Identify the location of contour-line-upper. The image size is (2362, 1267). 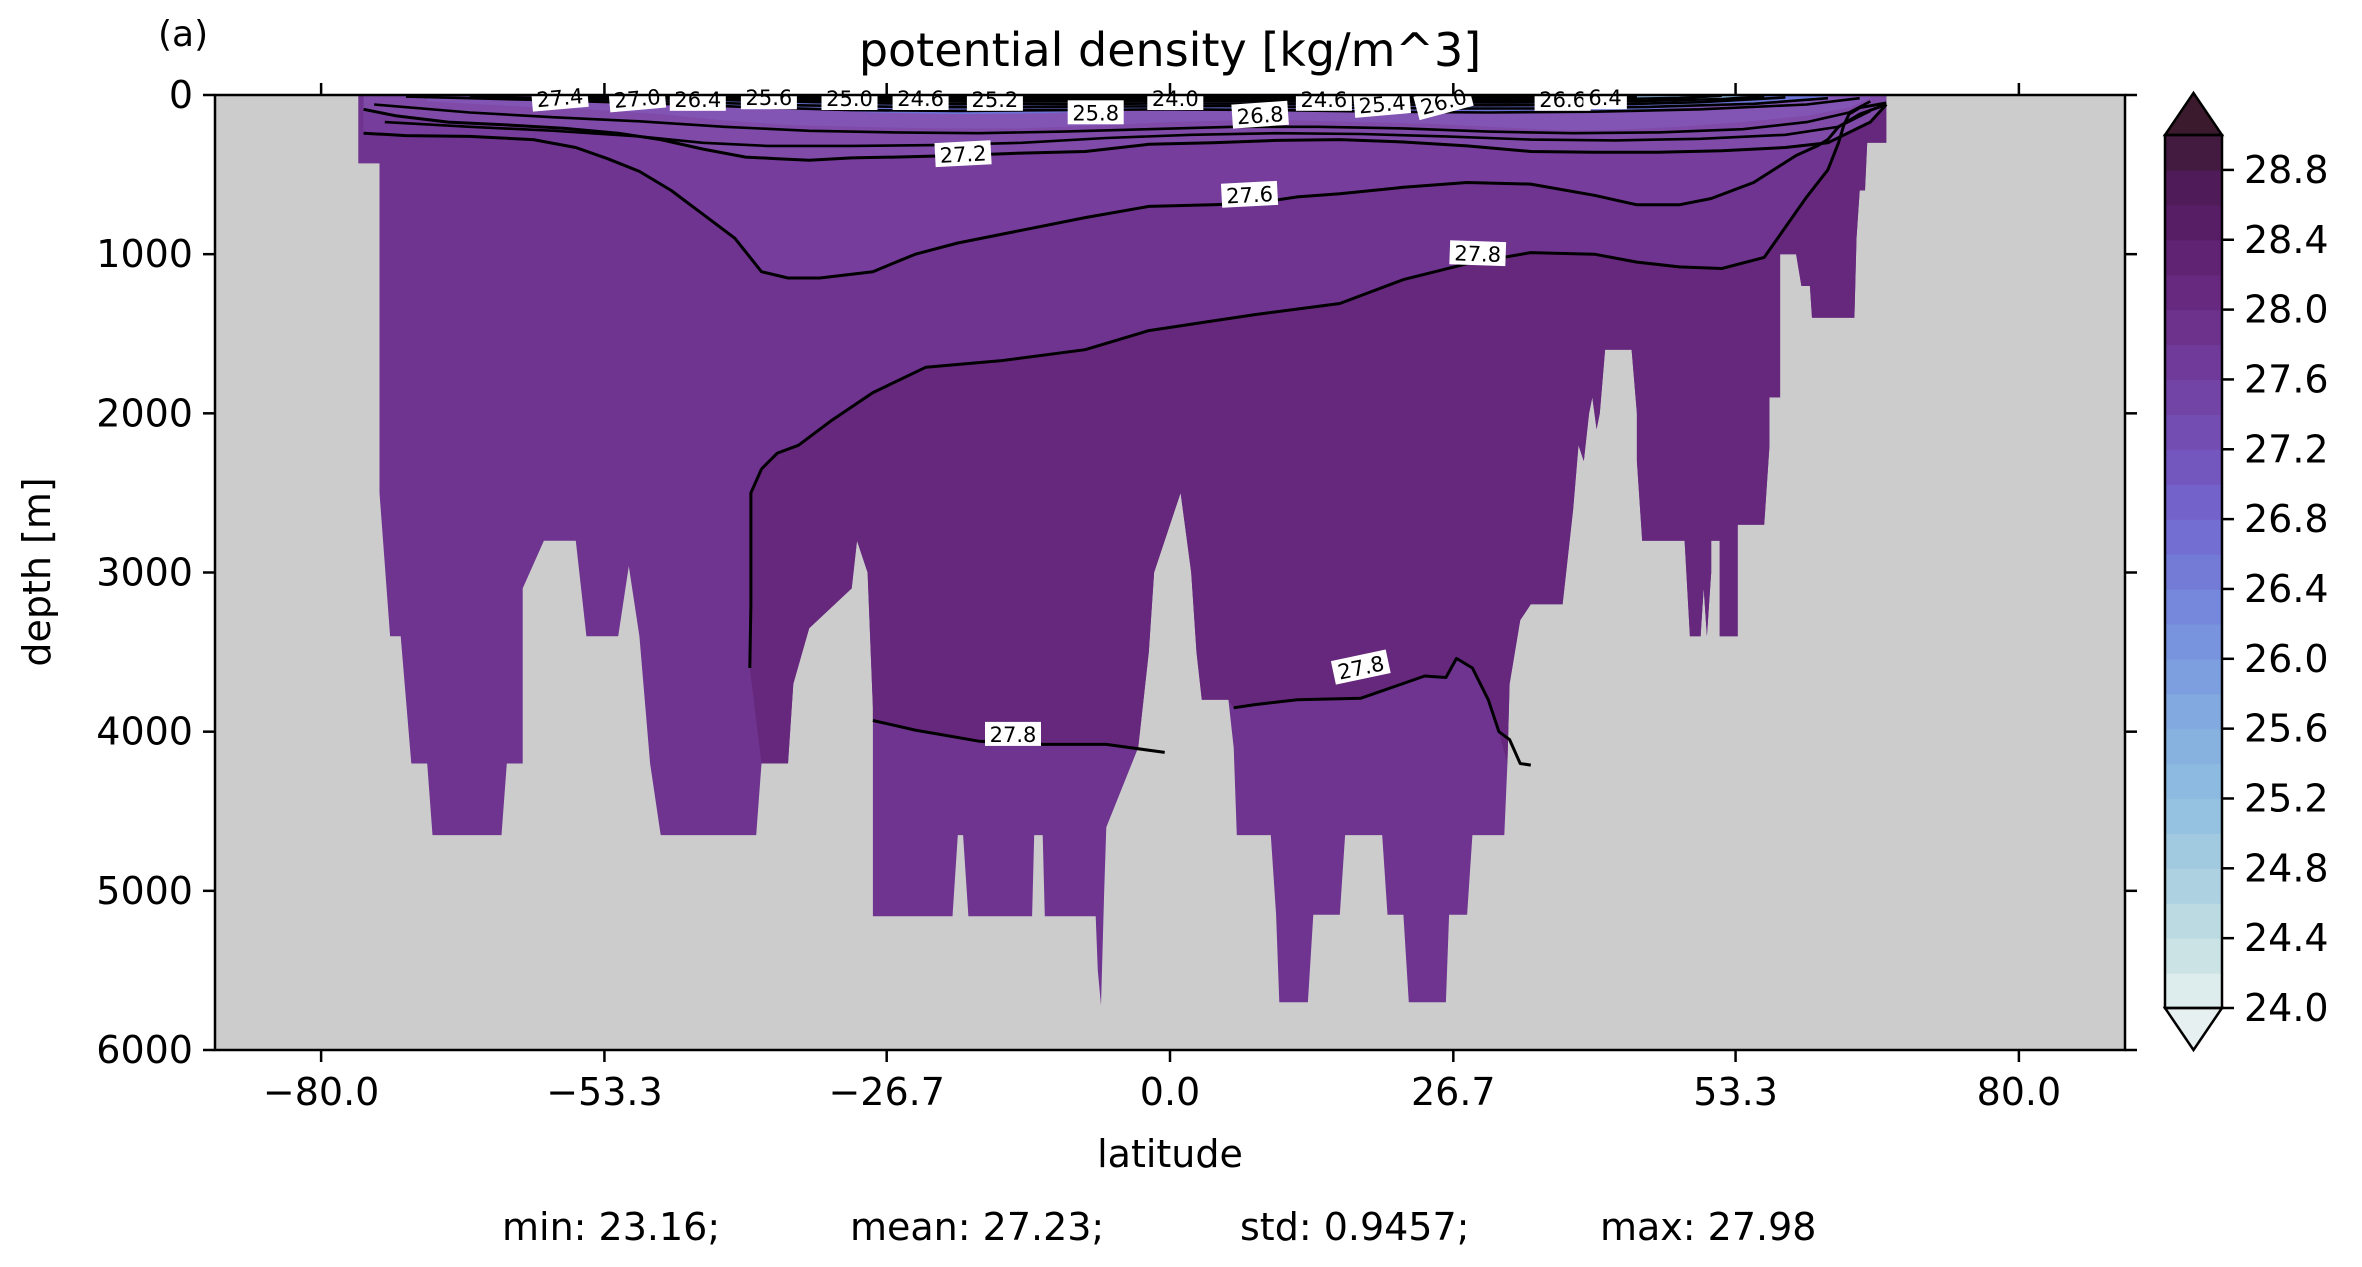
(1122, 117).